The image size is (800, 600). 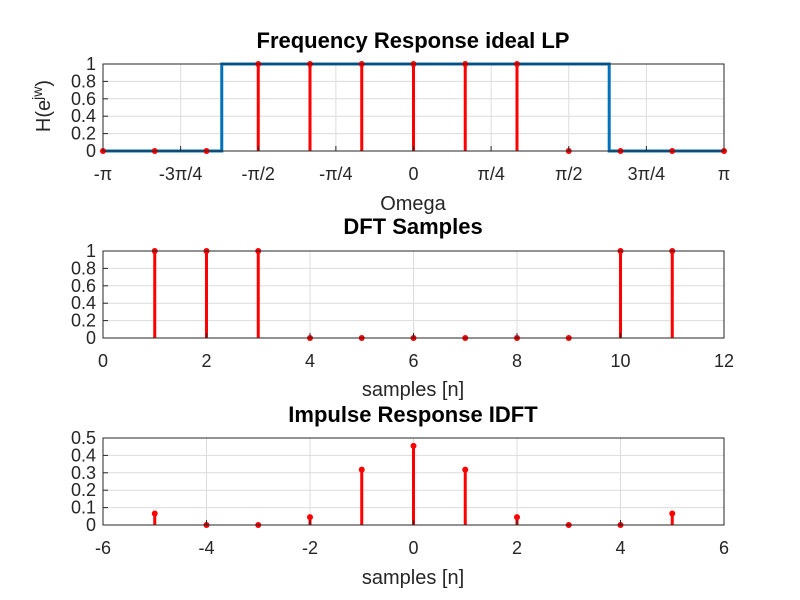 I want to click on frequency-response-title: Frequency Response ideal LP, so click(x=413, y=40).